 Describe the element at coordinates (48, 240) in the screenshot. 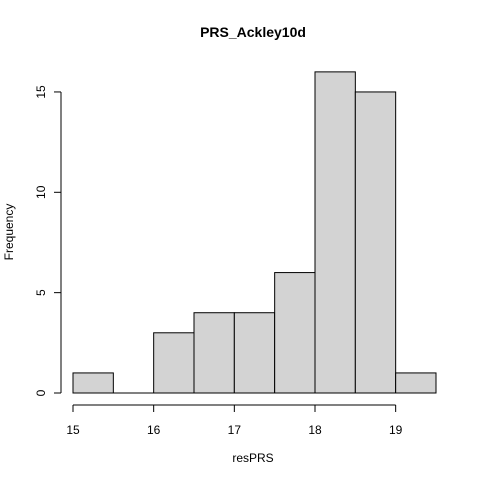

I see `y-axis: 0 5 10 15` at that location.